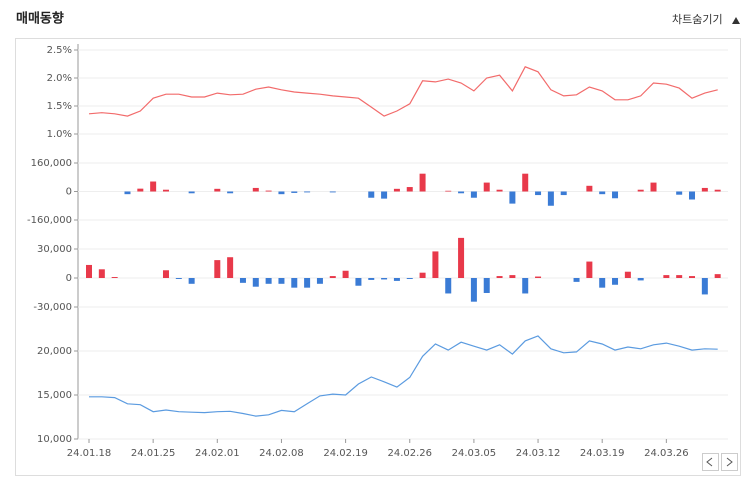  Describe the element at coordinates (281, 453) in the screenshot. I see `x-tick-label: 24.02.08` at that location.